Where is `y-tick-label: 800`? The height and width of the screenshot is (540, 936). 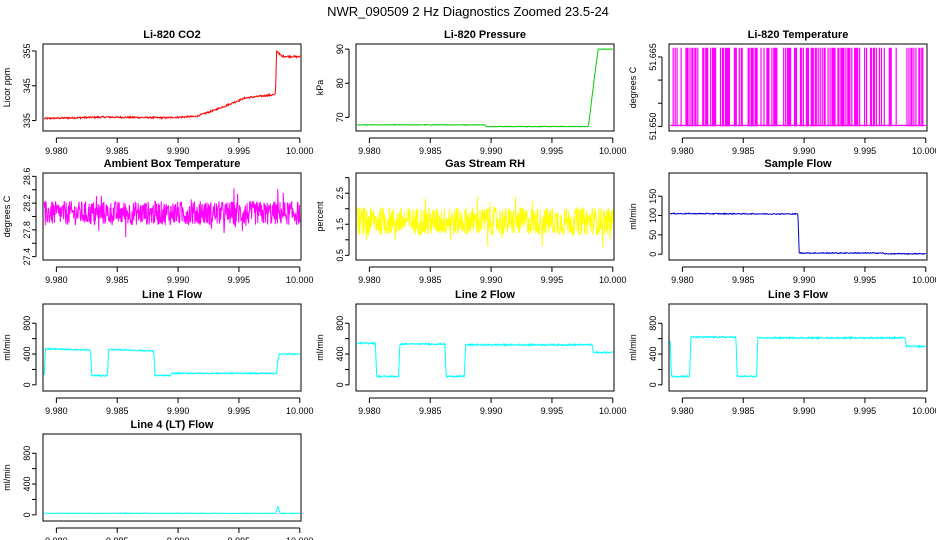
y-tick-label: 800 is located at coordinates (27, 323).